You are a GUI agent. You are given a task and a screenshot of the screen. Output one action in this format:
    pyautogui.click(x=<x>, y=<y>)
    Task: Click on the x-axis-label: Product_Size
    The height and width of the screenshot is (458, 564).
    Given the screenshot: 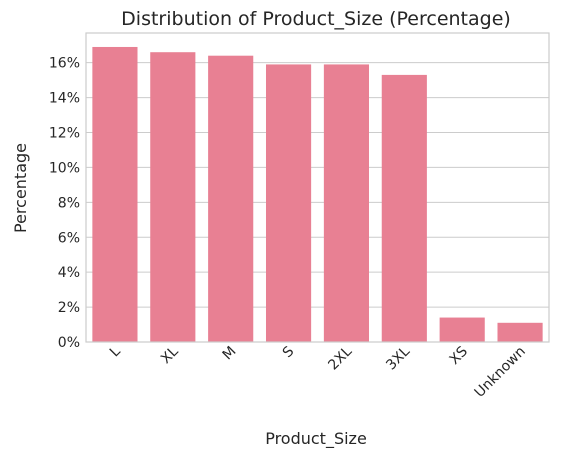 What is the action you would take?
    pyautogui.click(x=316, y=439)
    